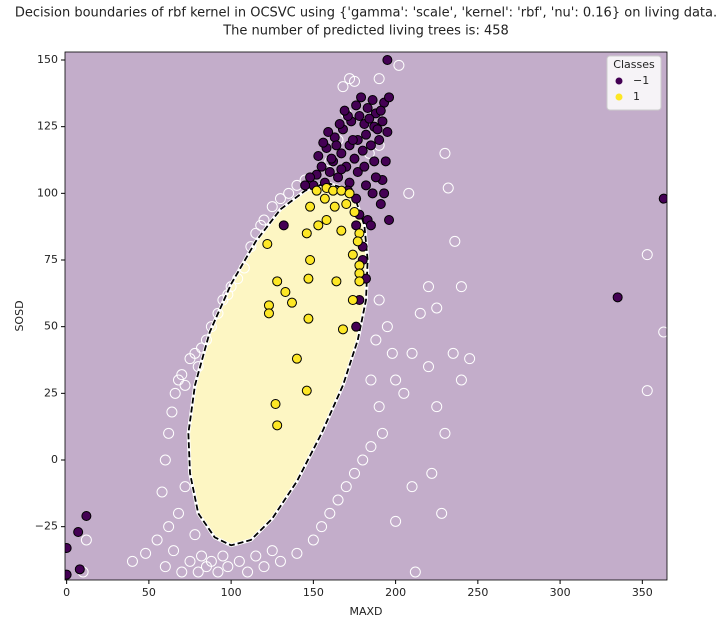  What do you see at coordinates (51, 326) in the screenshot?
I see `y-tick-label: 50` at bounding box center [51, 326].